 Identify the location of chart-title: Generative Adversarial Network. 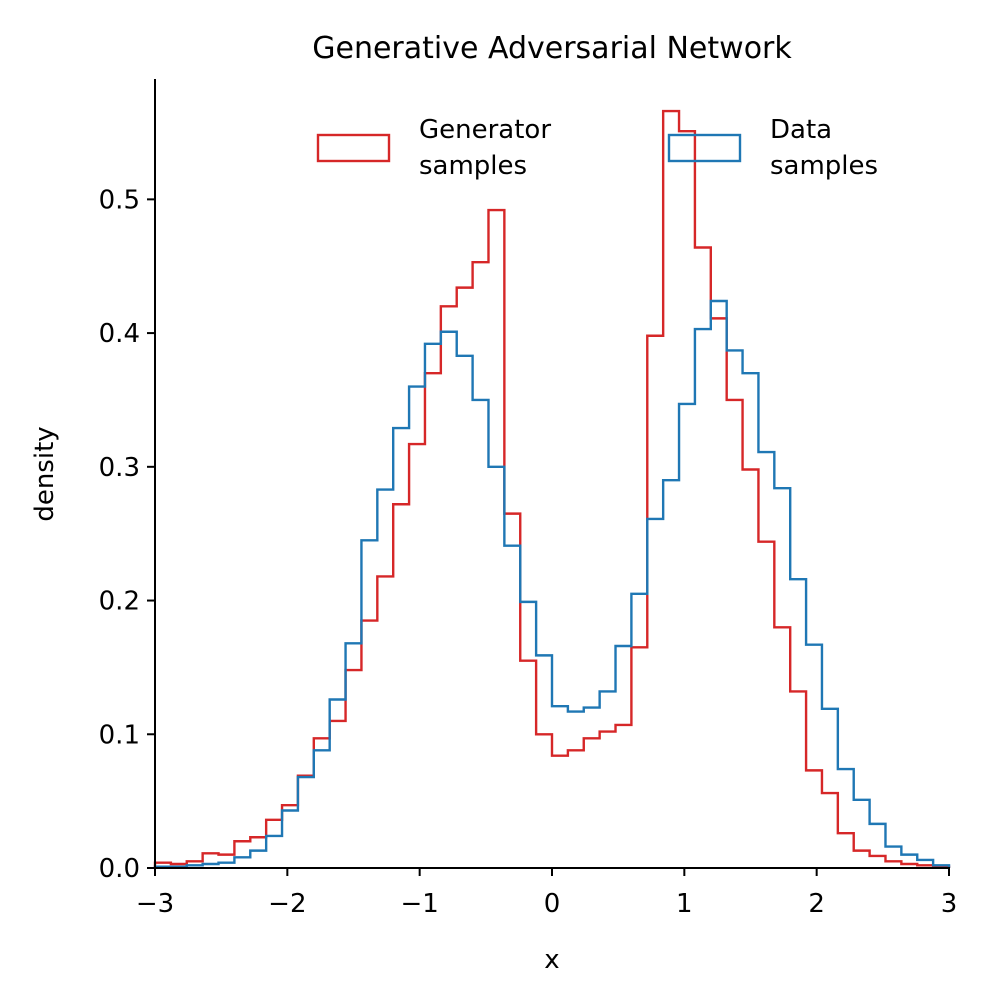
(552, 48).